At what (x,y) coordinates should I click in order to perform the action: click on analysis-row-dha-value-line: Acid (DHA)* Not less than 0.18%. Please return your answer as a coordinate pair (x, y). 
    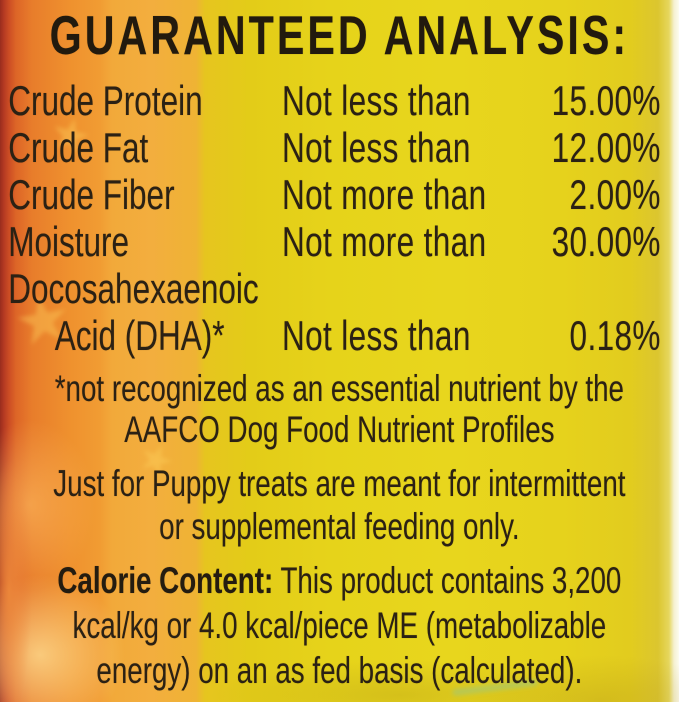
    Looking at the image, I should click on (334, 335).